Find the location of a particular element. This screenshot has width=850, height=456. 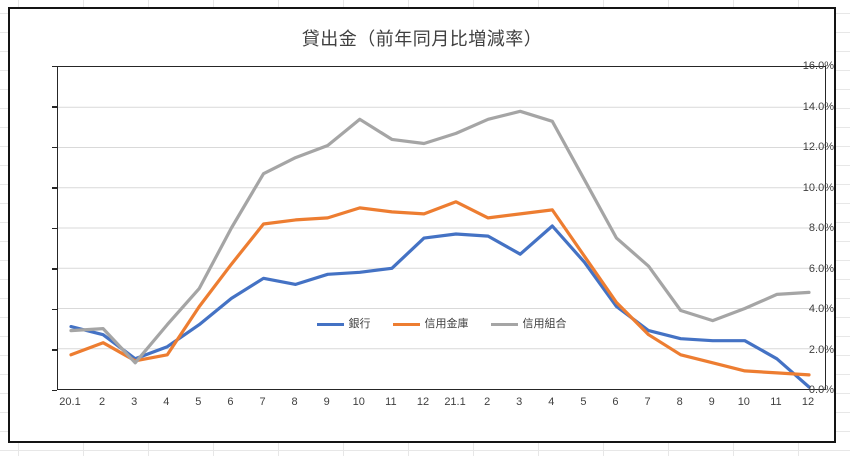

legend-item: 銀行 is located at coordinates (343, 324).